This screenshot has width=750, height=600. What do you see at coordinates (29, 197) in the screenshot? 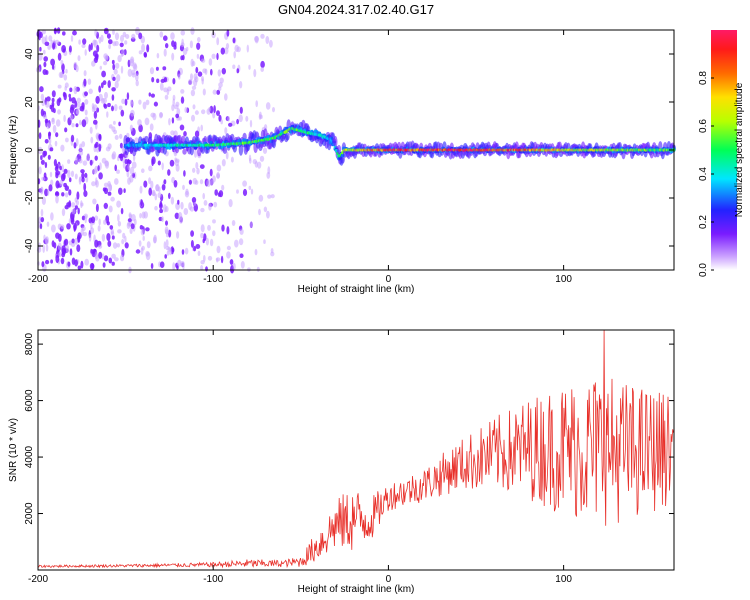
I see `y-tick-label: -20` at bounding box center [29, 197].